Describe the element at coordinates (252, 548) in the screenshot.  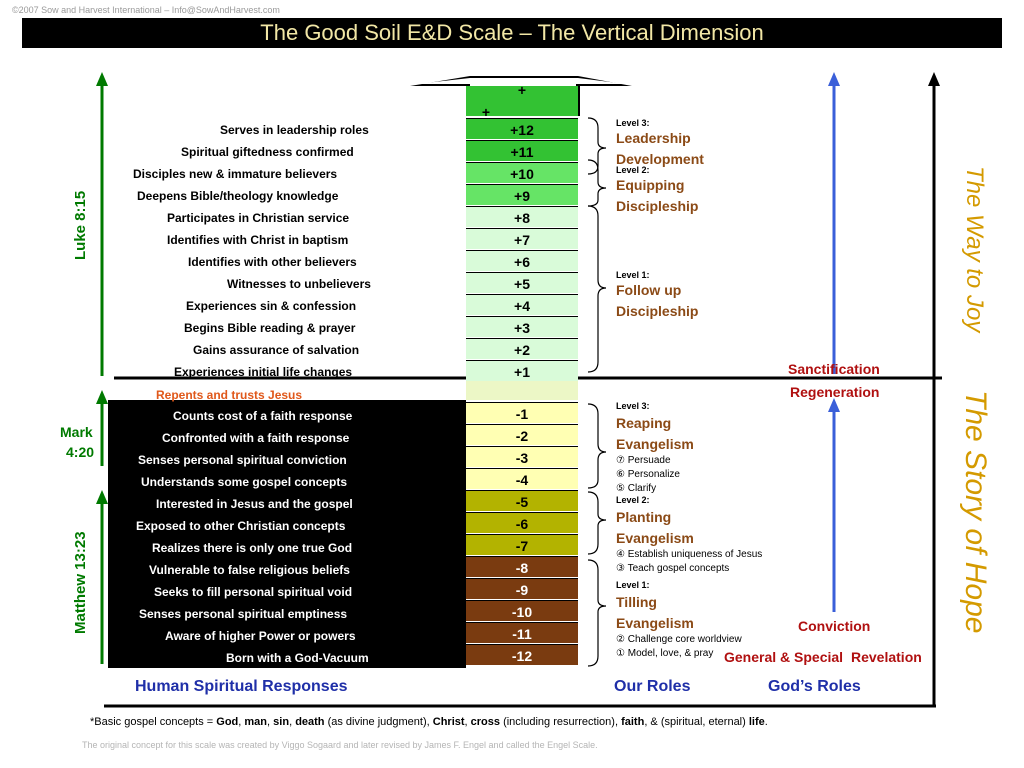
I see `response-down-item: Realizes there is only one true God` at that location.